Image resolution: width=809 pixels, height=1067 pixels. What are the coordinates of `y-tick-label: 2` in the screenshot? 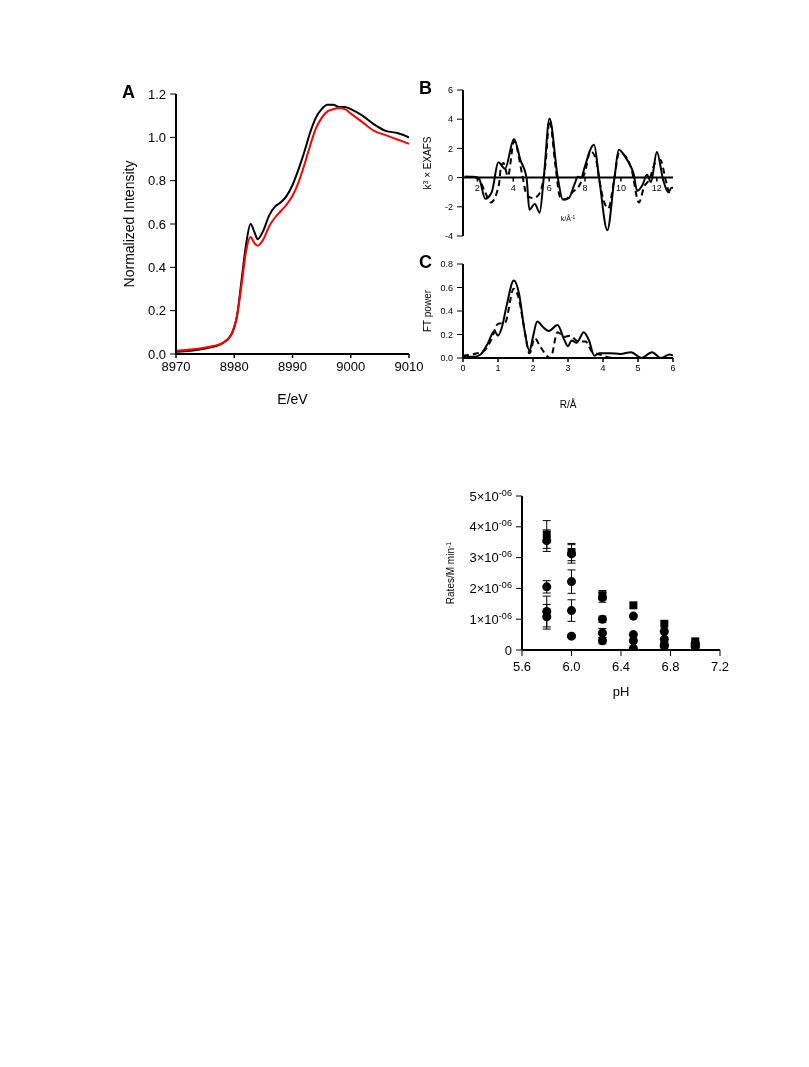 It's located at (450, 148).